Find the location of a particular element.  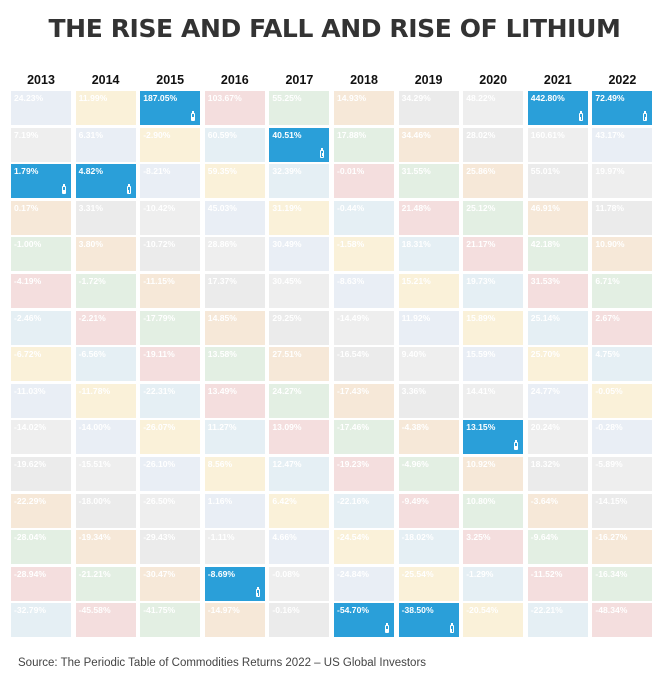

commodity-cell: 14.93% is located at coordinates (364, 108).